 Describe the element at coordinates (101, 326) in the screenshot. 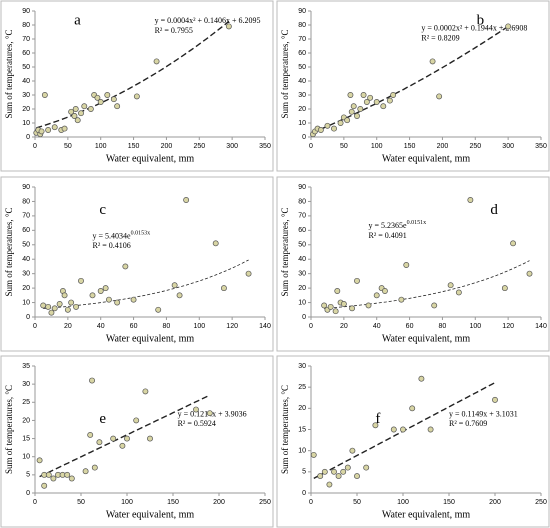

I see `x-tick-label: 40` at that location.